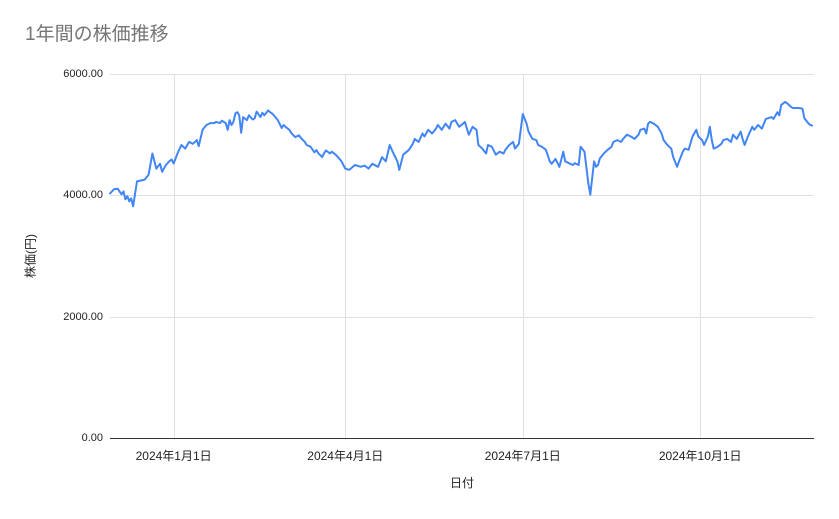 The height and width of the screenshot is (519, 839). Describe the element at coordinates (345, 456) in the screenshot. I see `x-tick-label: 2024年4月1日` at that location.